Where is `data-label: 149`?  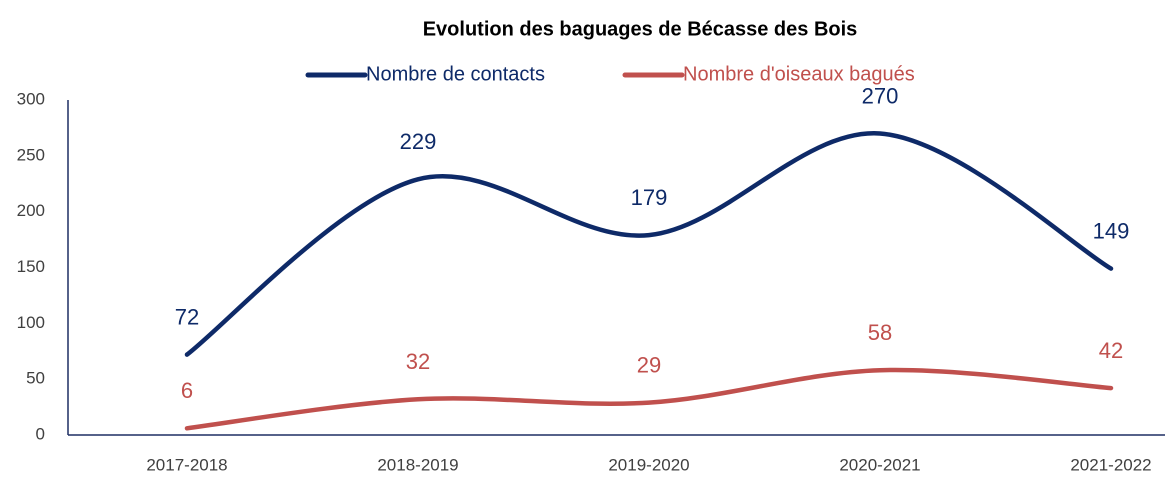 data-label: 149 is located at coordinates (1111, 230).